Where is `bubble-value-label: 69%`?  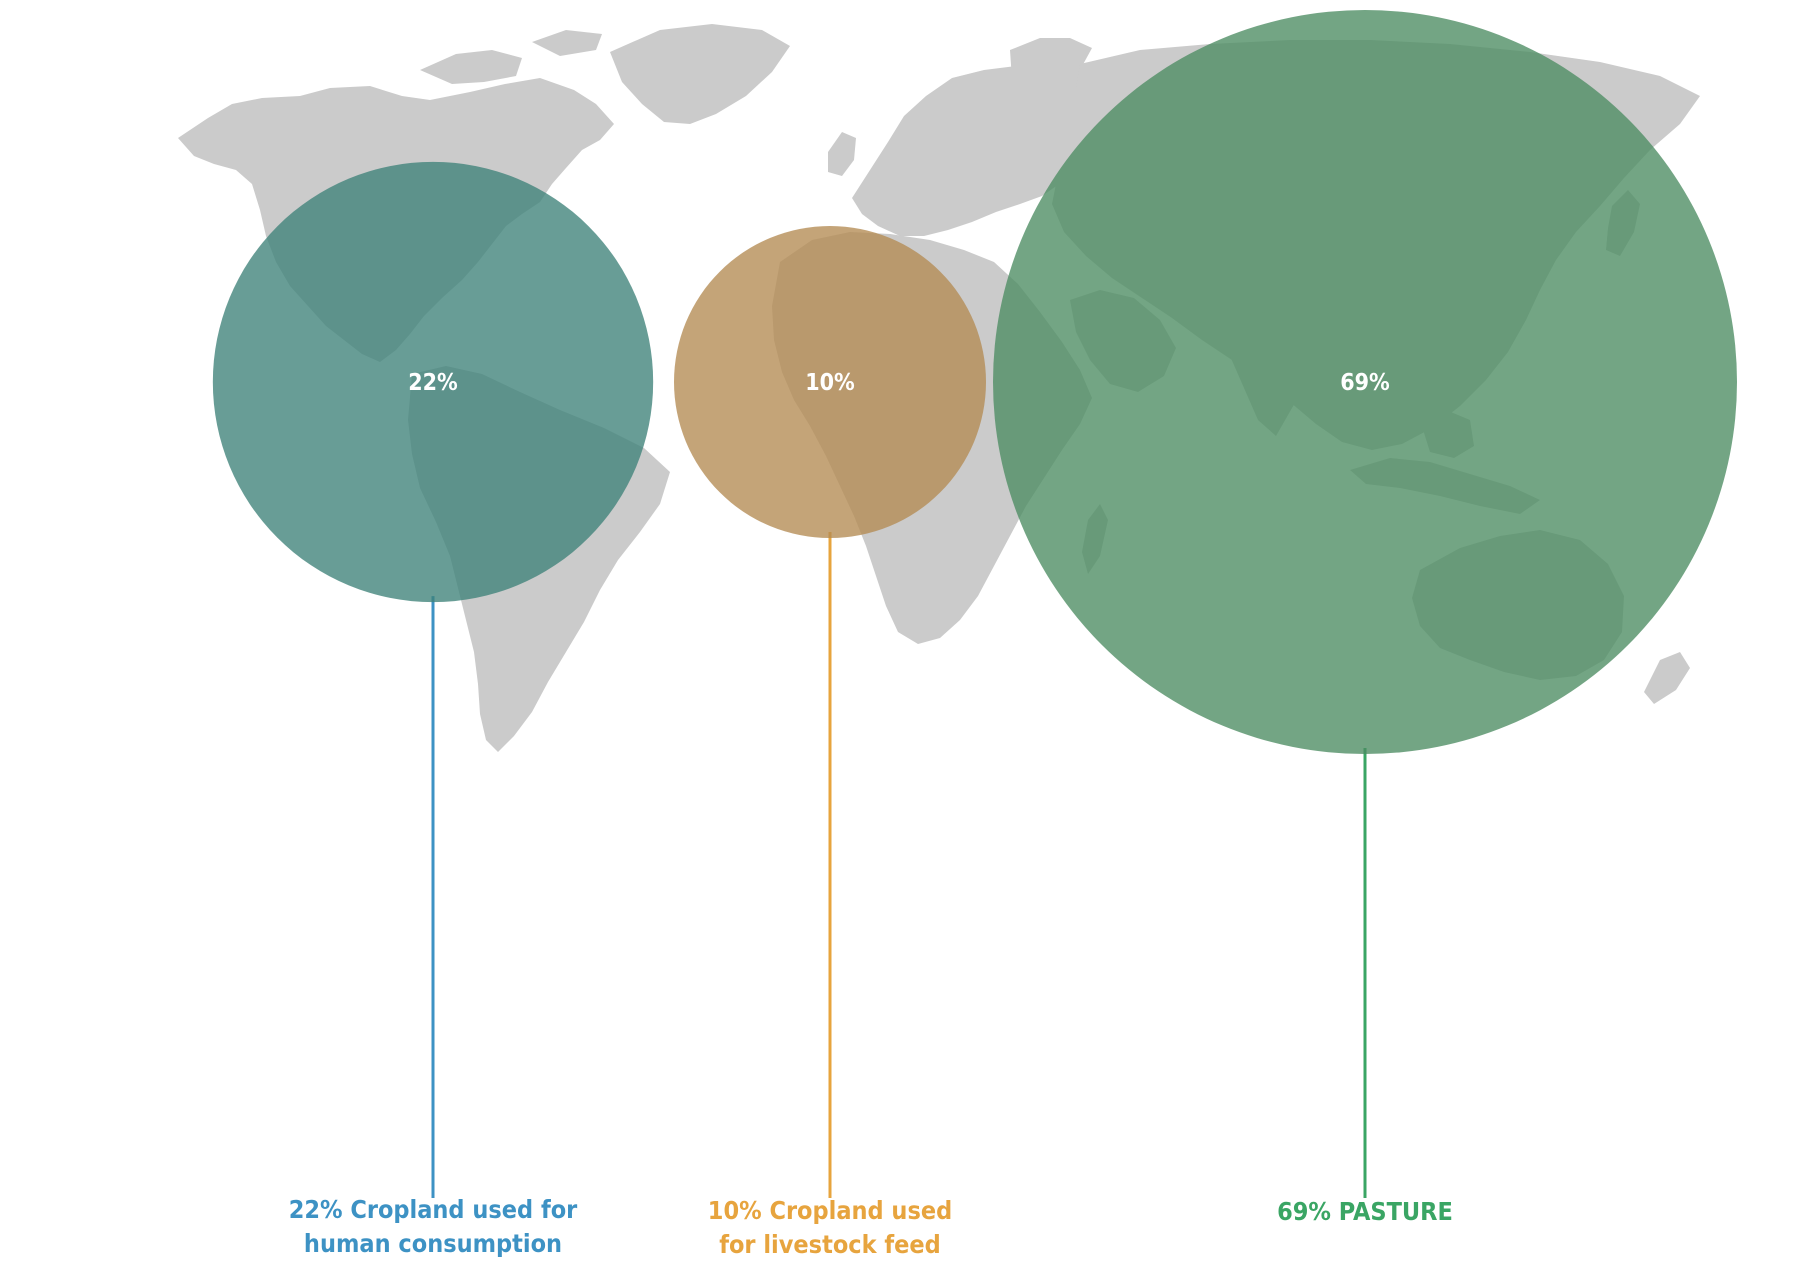
bubble-value-label: 69% is located at coordinates (1365, 383).